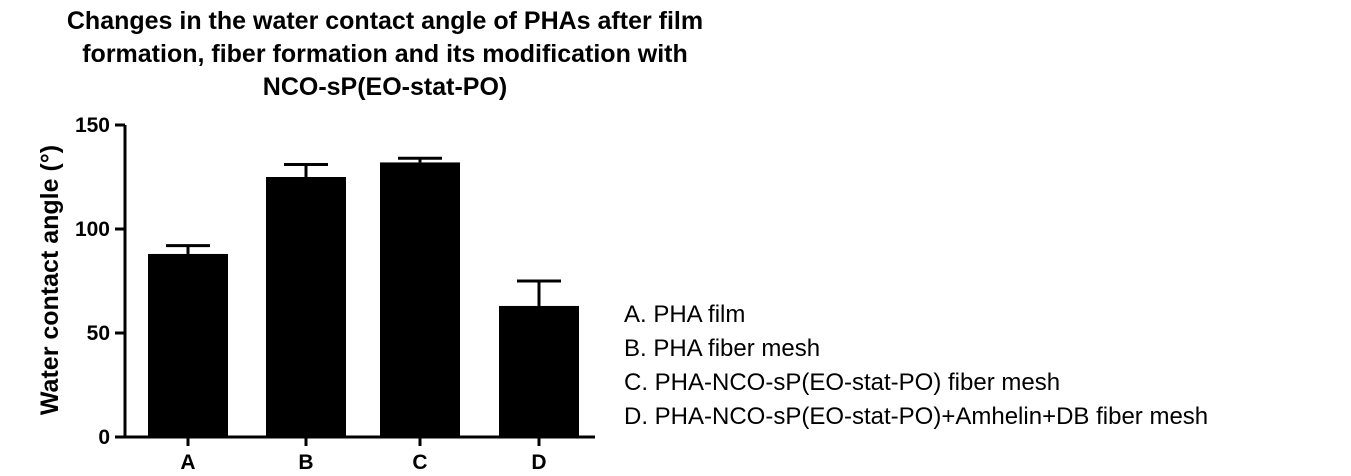 The image size is (1351, 476). Describe the element at coordinates (539, 371) in the screenshot. I see `bar-d` at that location.